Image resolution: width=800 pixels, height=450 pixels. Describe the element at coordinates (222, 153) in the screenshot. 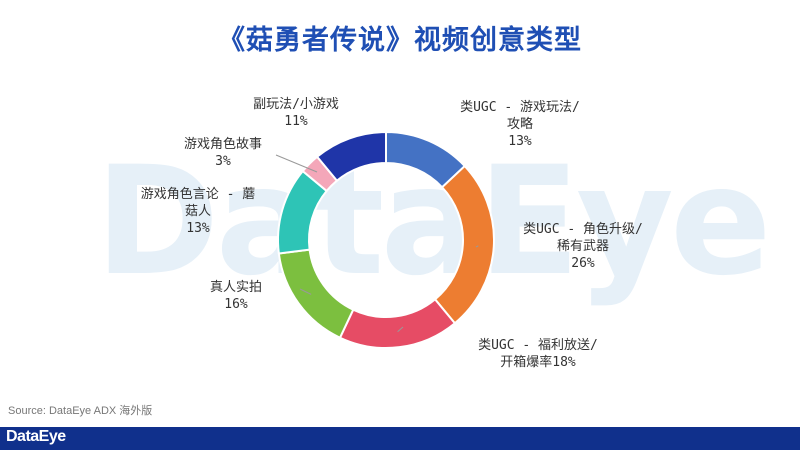

I see `slice-label: 游戏角色故事 3%` at that location.